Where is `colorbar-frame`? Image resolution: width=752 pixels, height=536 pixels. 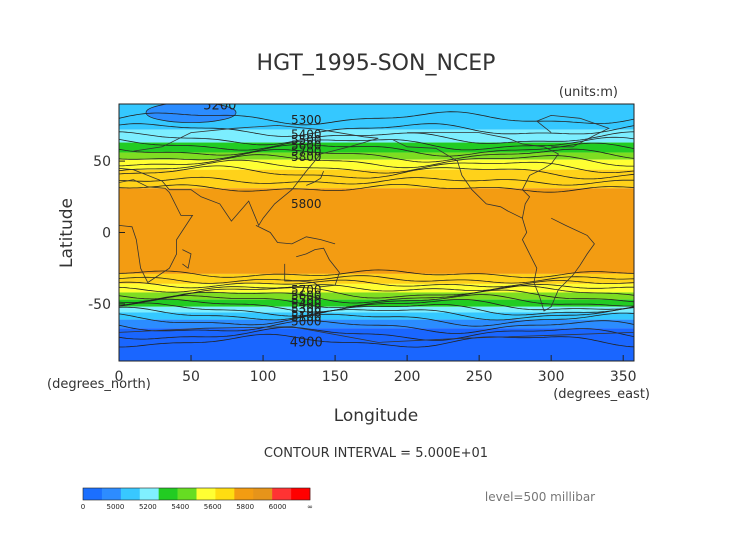
colorbar-frame is located at coordinates (196, 494).